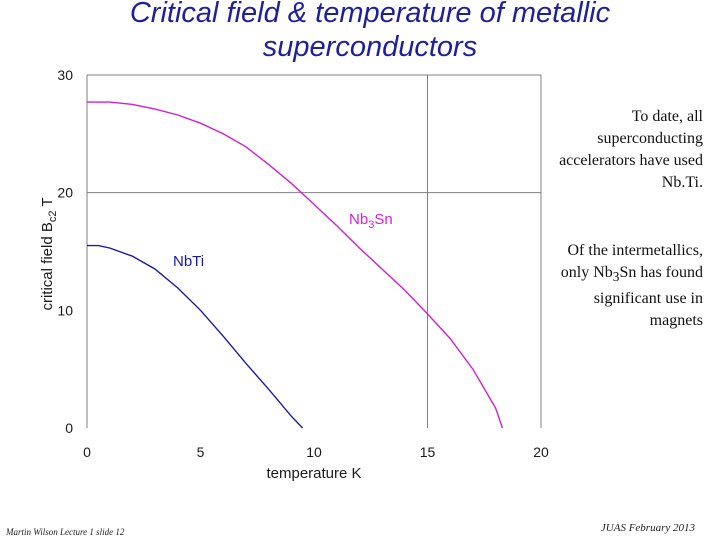  Describe the element at coordinates (383, 219) in the screenshot. I see `nb3sn-label-post: Sn` at that location.